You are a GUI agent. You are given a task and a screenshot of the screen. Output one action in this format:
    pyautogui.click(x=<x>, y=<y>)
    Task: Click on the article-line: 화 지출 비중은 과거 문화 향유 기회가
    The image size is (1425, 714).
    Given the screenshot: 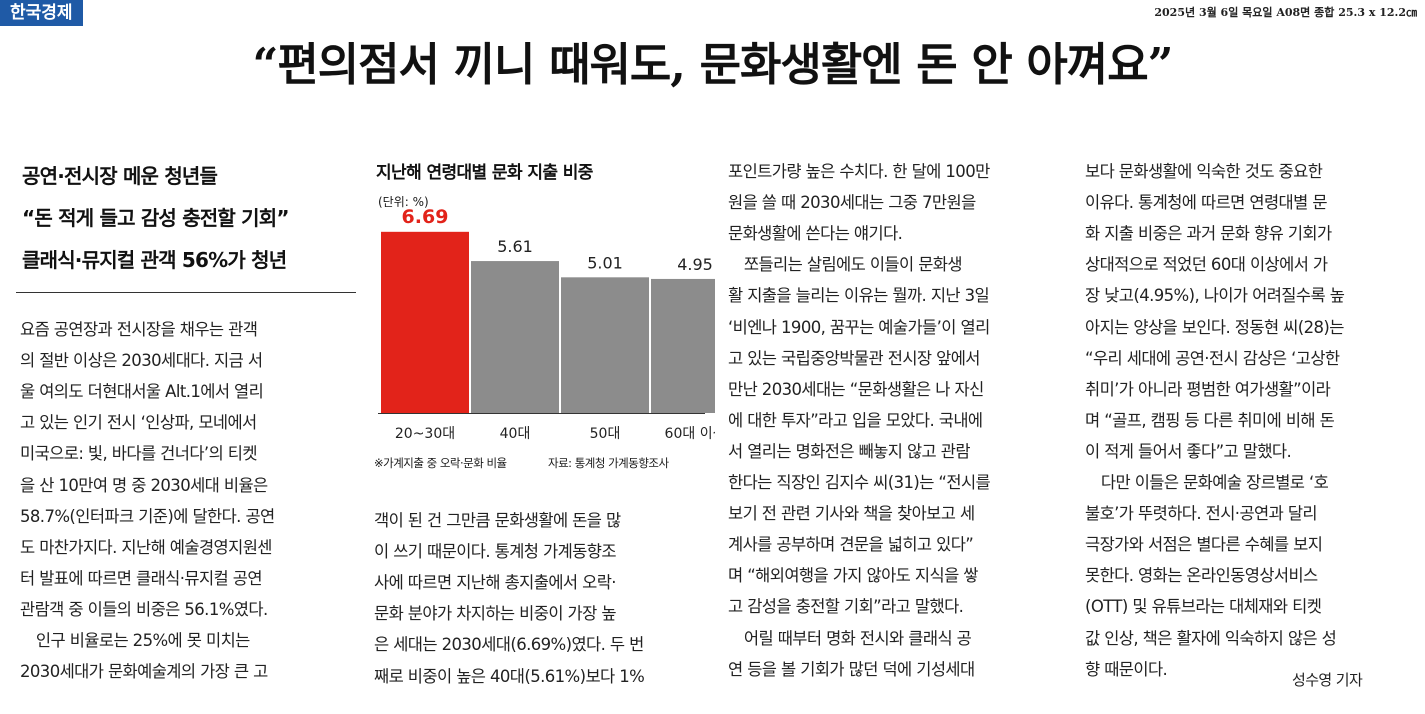 What is the action you would take?
    pyautogui.click(x=1208, y=234)
    